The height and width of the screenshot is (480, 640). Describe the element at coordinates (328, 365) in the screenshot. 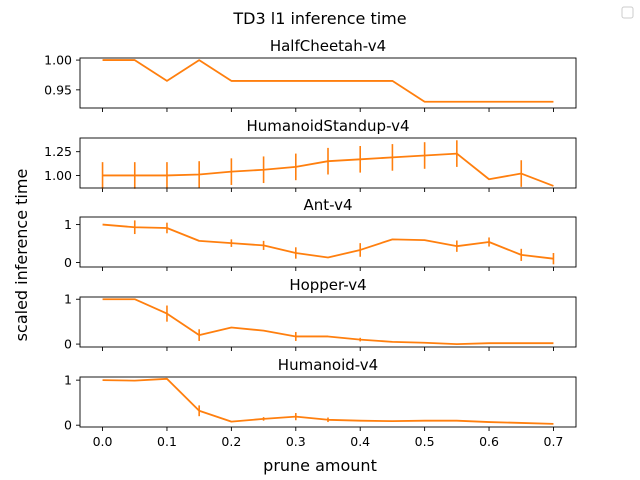

I see `subplot-title: Humanoid-v4` at that location.